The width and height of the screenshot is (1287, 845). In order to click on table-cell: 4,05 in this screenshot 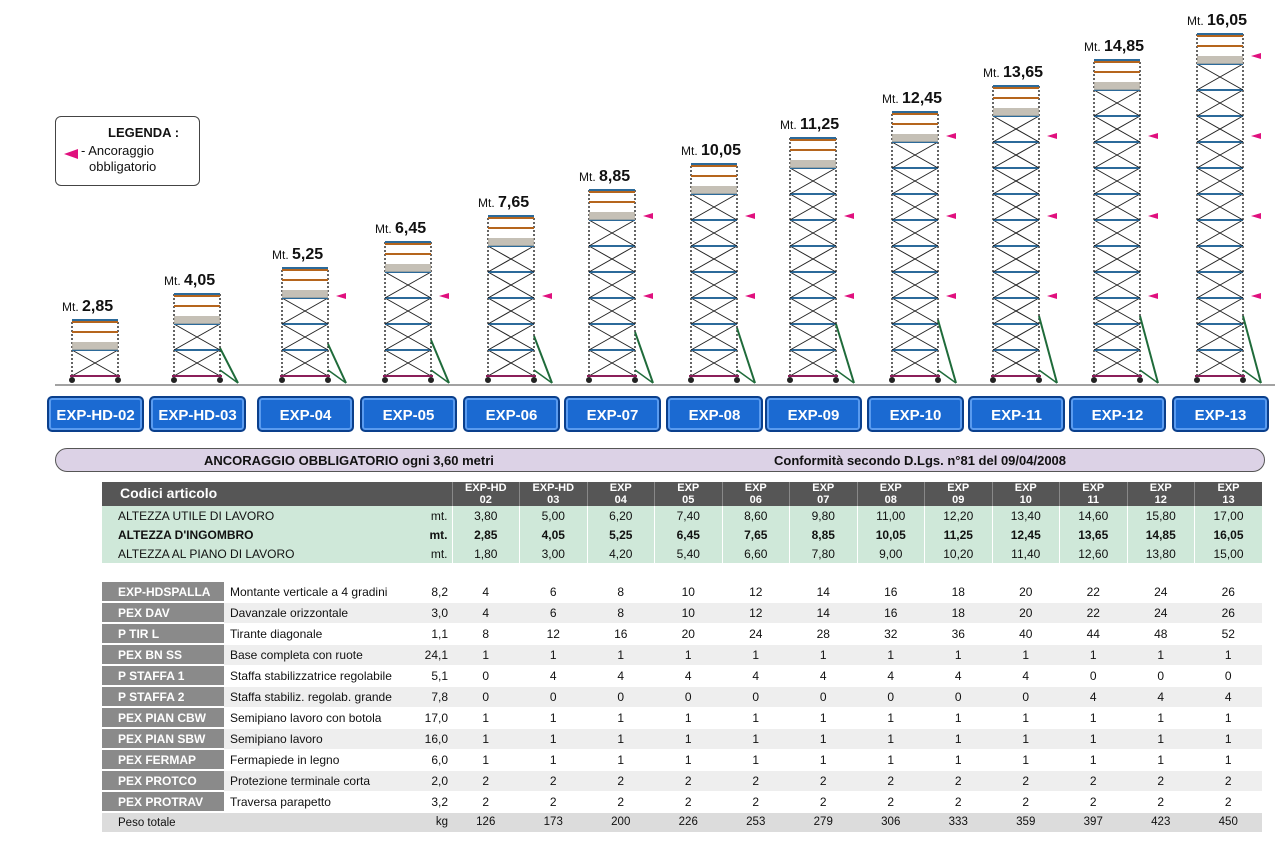, I will do `click(553, 534)`.